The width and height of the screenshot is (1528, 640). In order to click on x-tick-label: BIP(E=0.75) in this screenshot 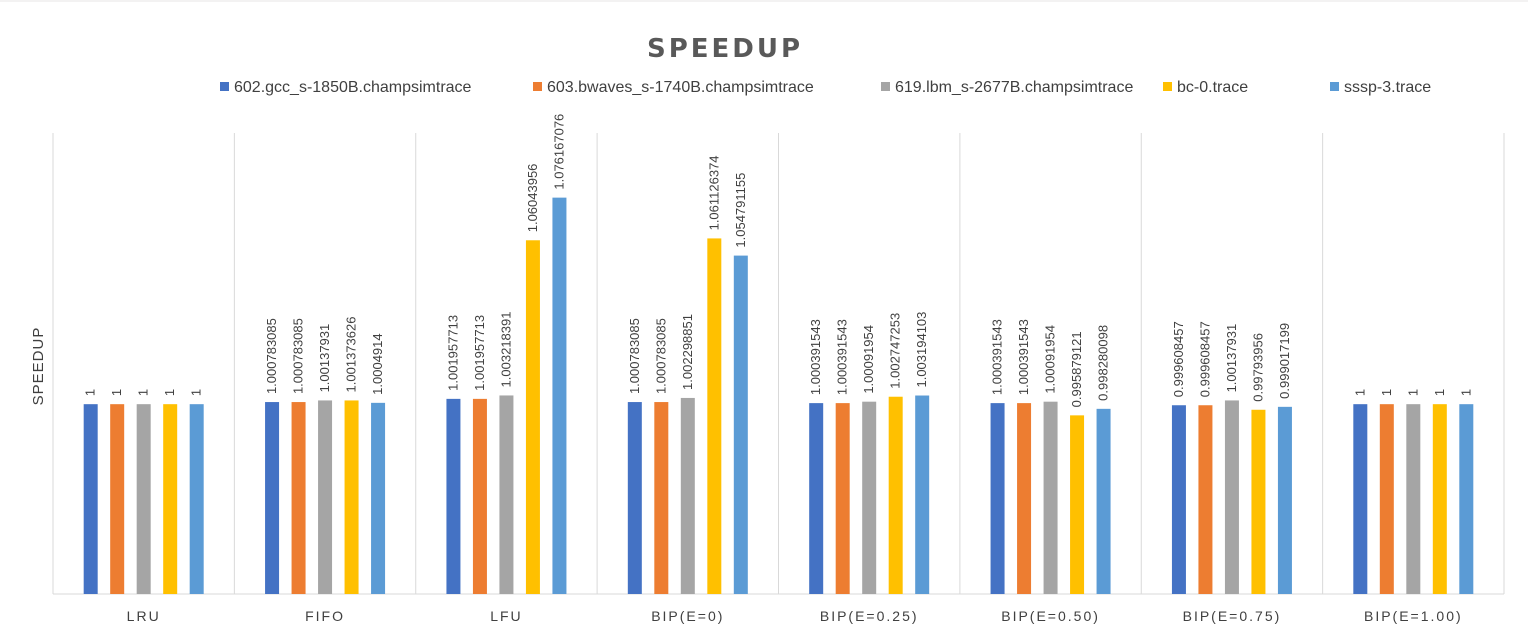, I will do `click(1232, 616)`.